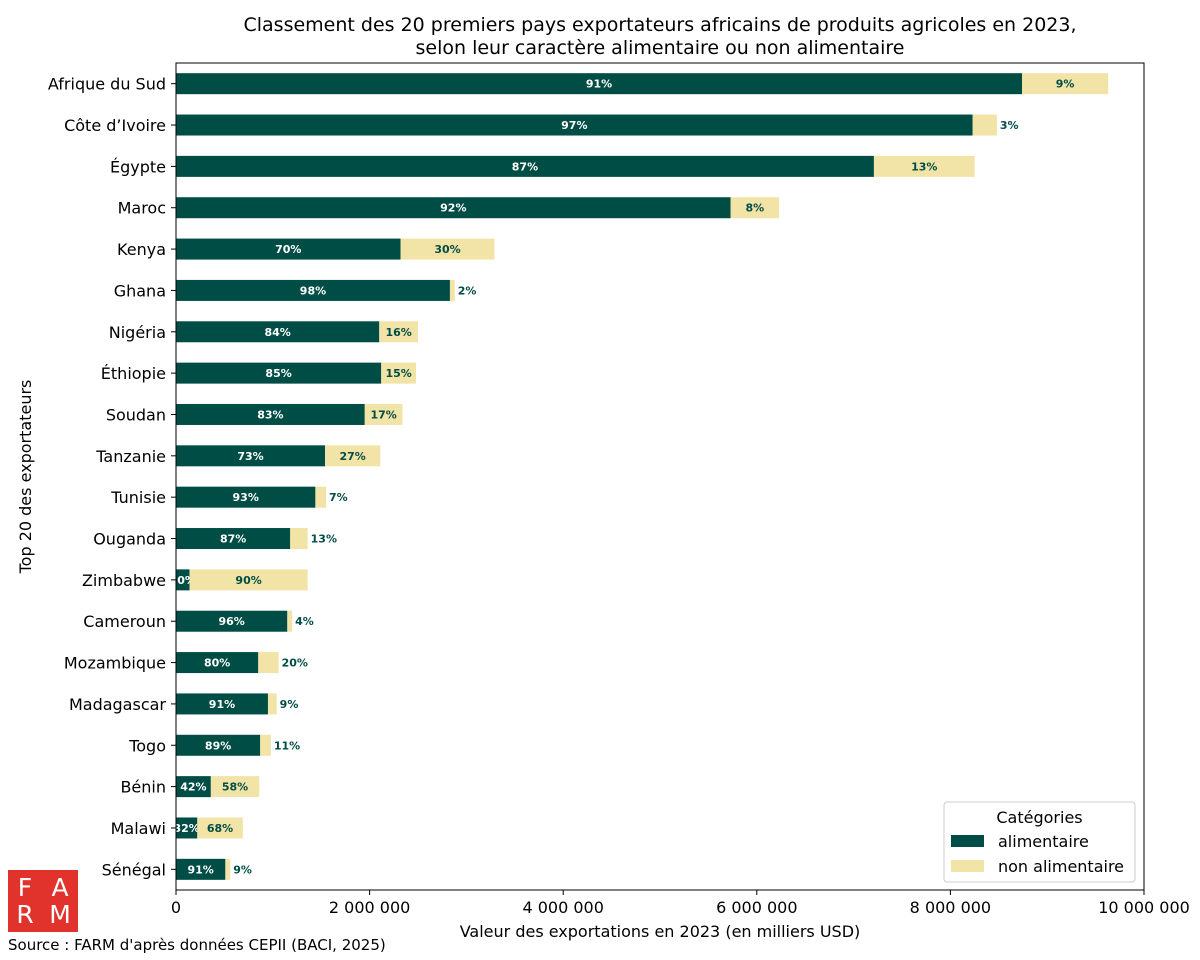  What do you see at coordinates (25, 914) in the screenshot?
I see `logo-letter: R` at bounding box center [25, 914].